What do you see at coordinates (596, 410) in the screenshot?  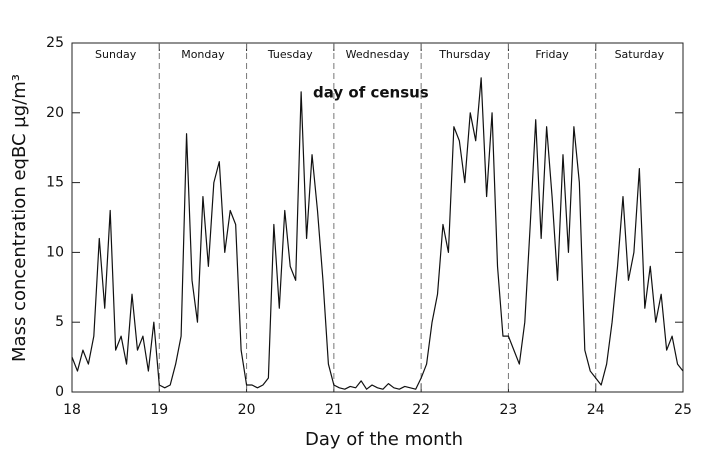 I see `x-tick-label: 24` at bounding box center [596, 410].